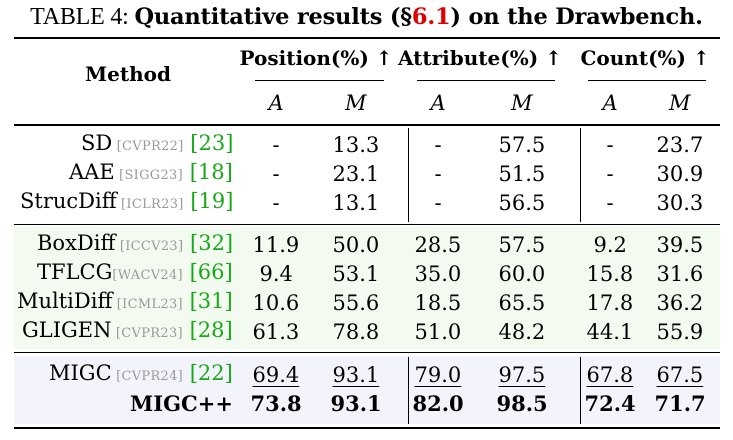 This screenshot has height=440, width=733. I want to click on method-name-cell: SD [CVPR22] [23], so click(157, 145).